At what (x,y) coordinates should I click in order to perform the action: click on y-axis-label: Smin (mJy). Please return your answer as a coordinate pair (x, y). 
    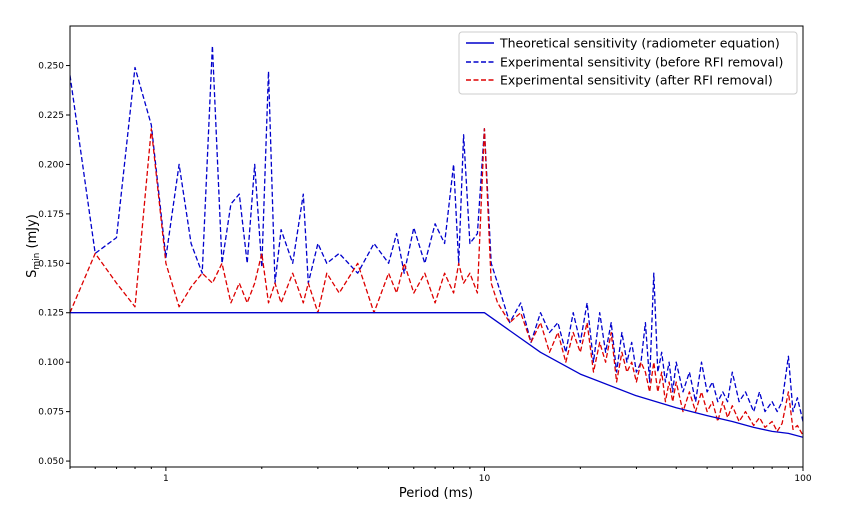
    Looking at the image, I should click on (33, 246).